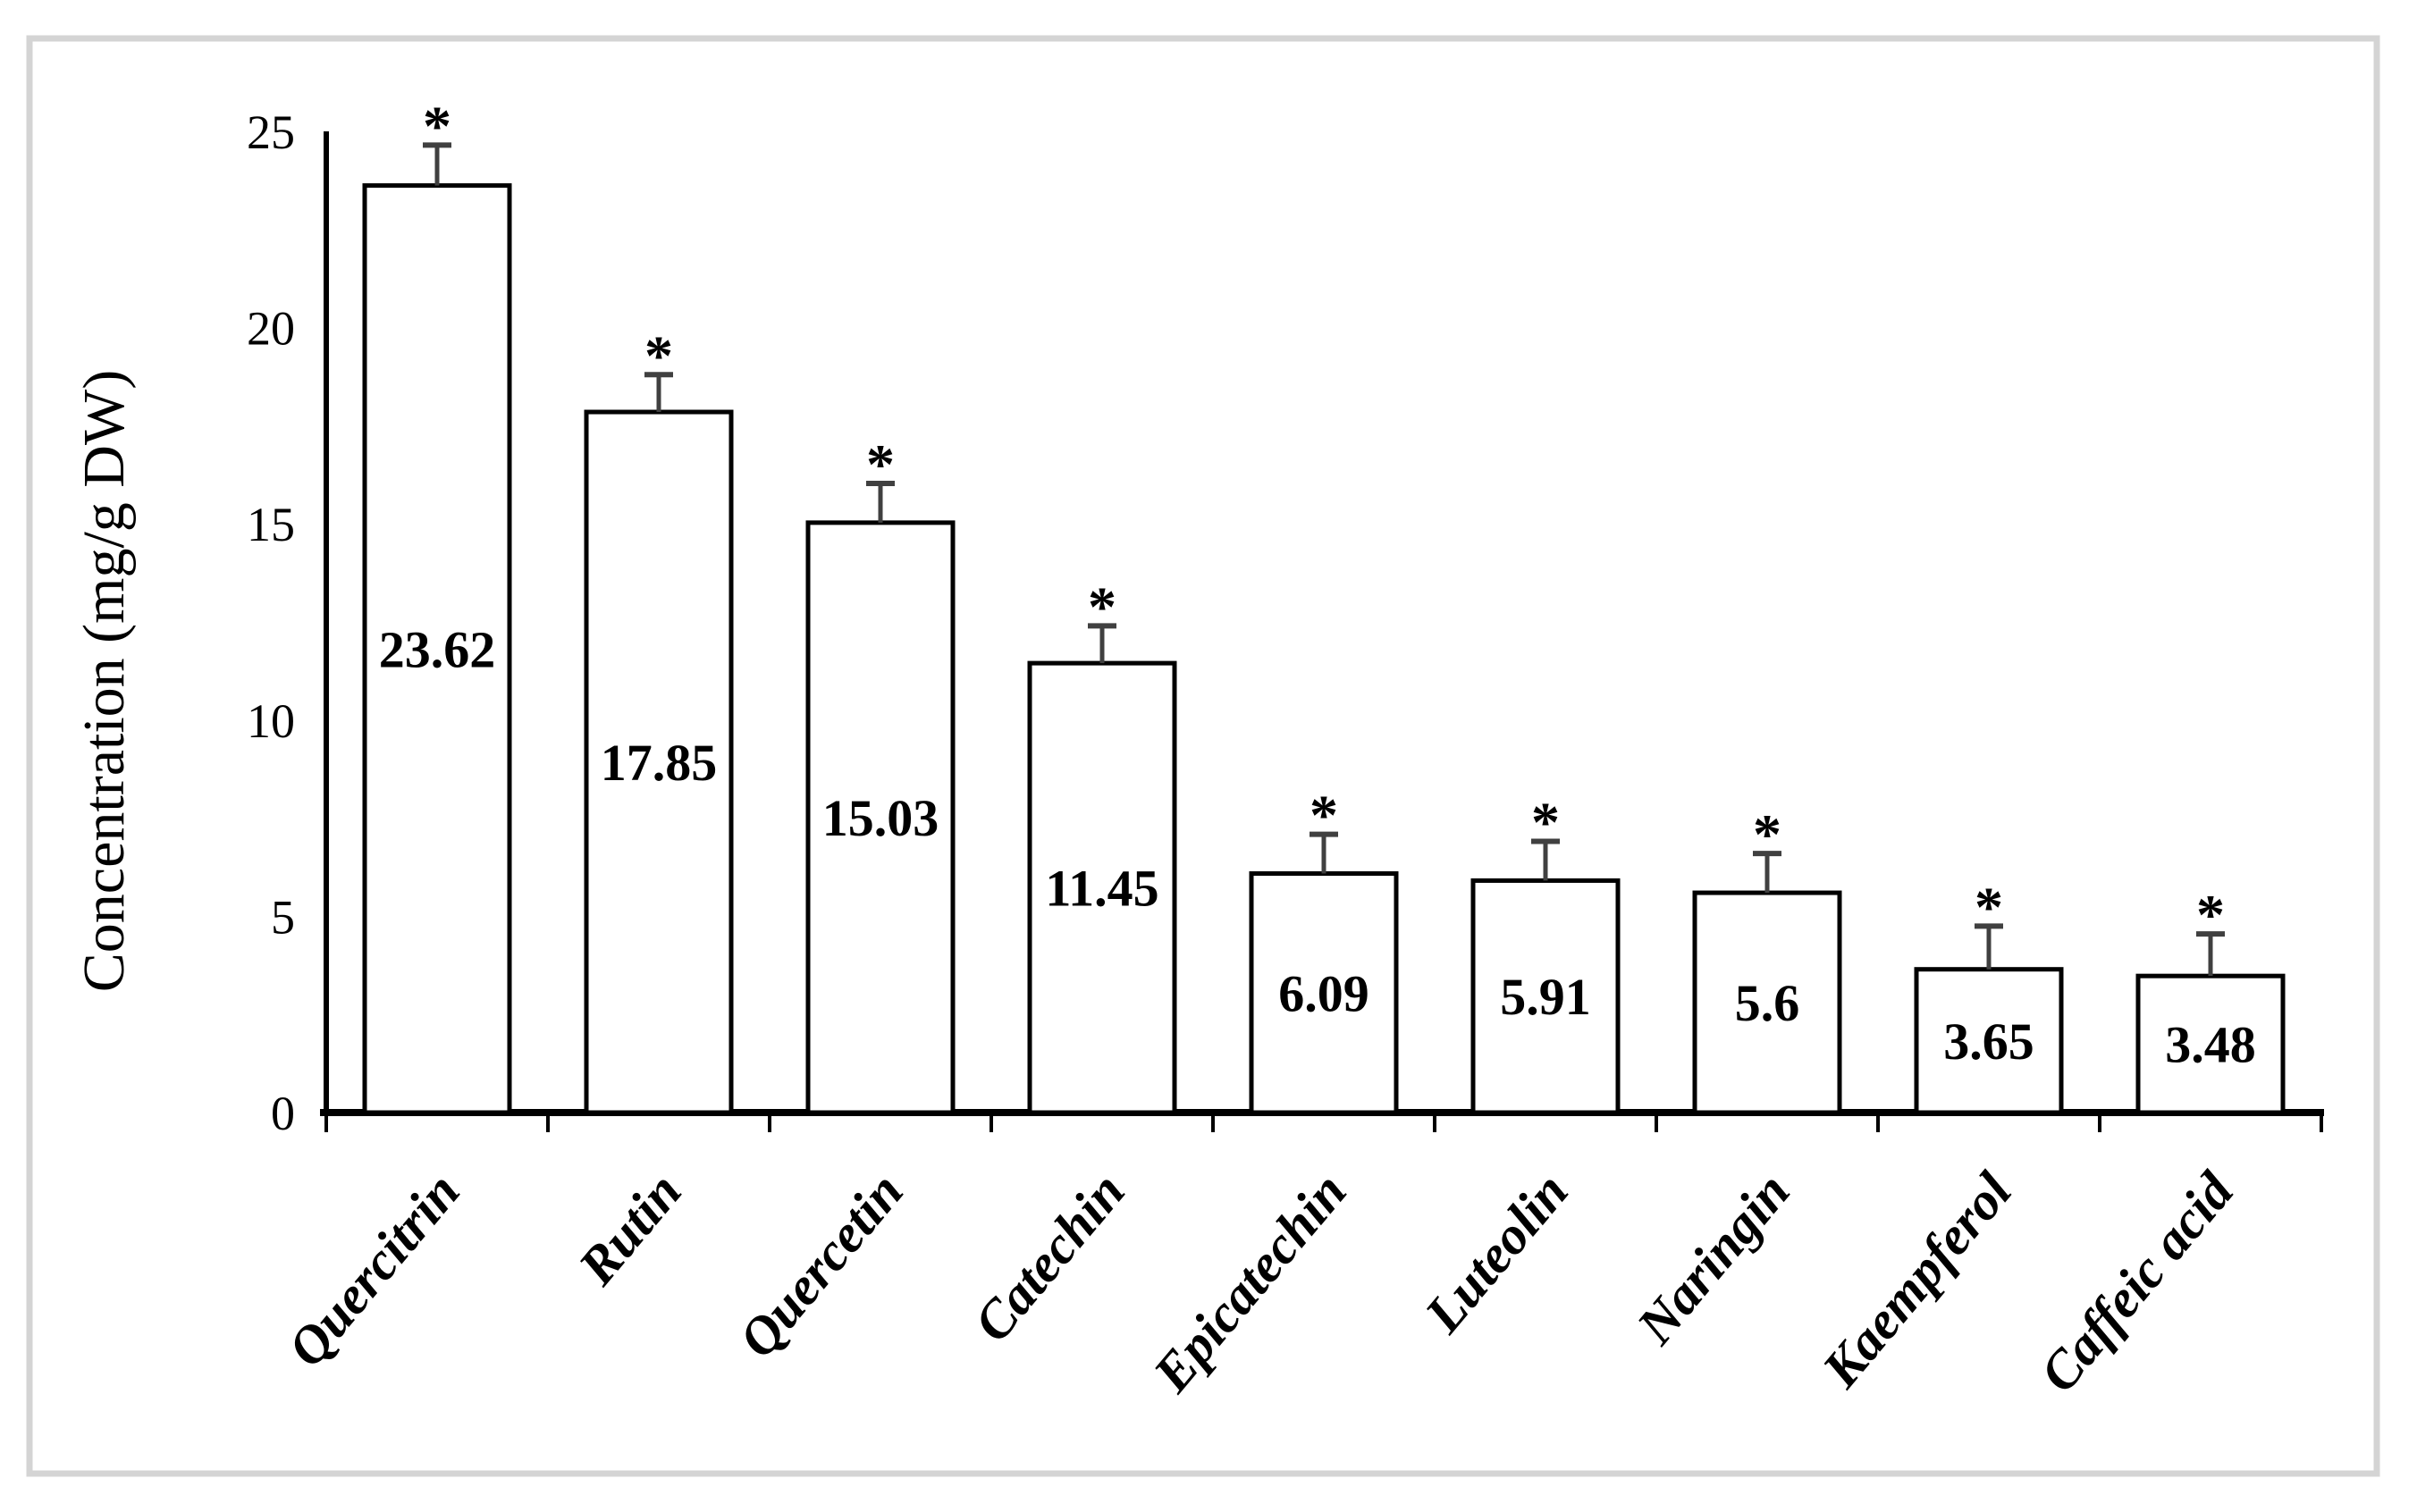 The height and width of the screenshot is (1512, 2417). I want to click on y-tick-label: 5, so click(283, 917).